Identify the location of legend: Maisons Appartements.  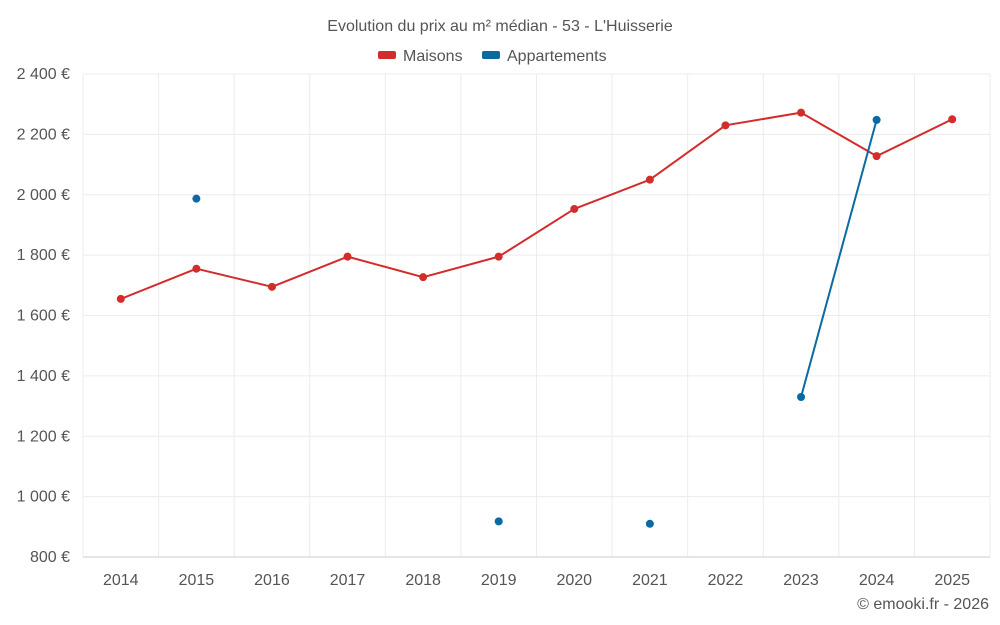
(492, 56).